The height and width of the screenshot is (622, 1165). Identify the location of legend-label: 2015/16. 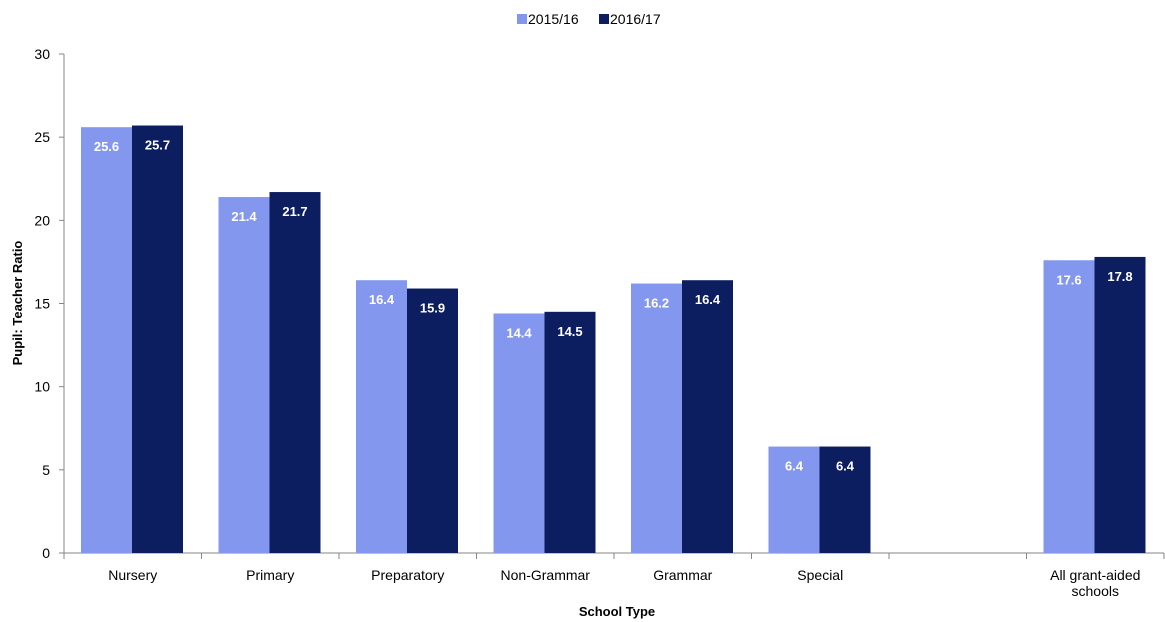
(553, 19).